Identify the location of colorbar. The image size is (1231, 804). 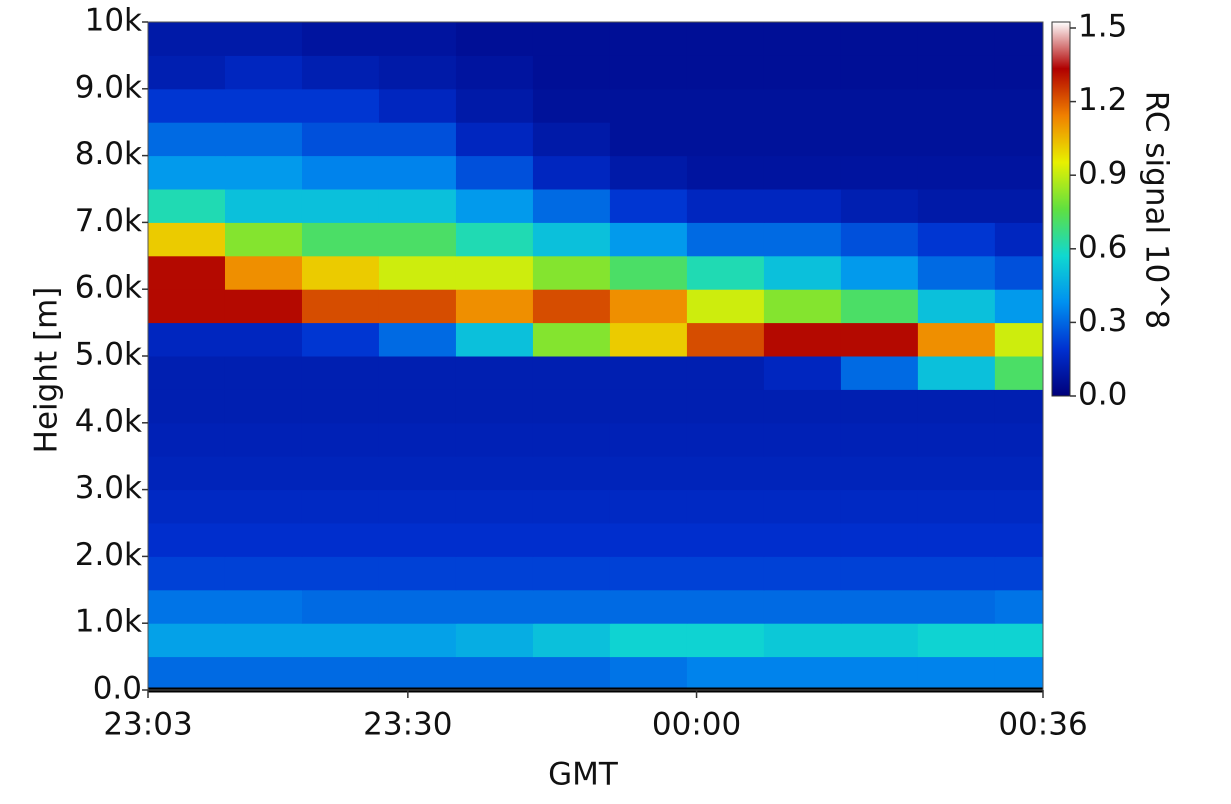
(1061, 209).